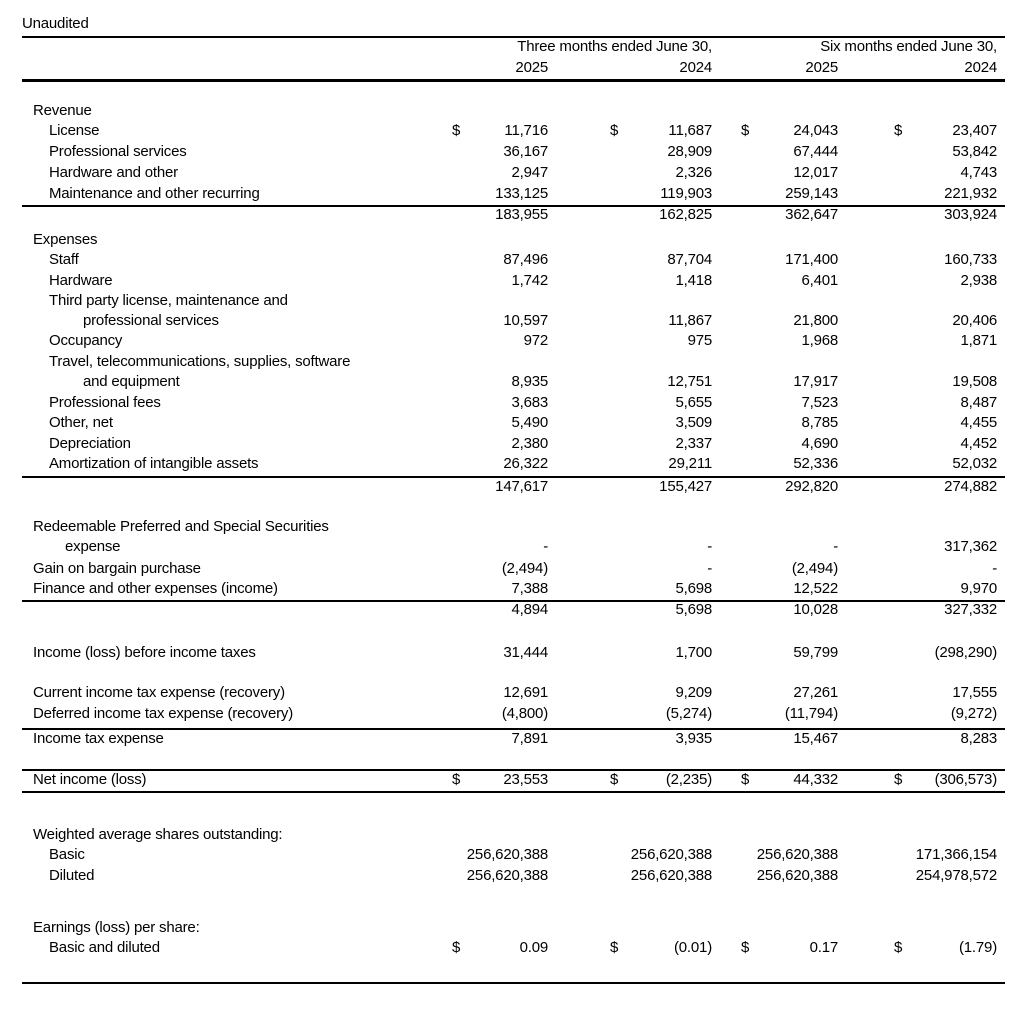 This screenshot has width=1024, height=1009. I want to click on cell-value: 10,028, so click(815, 609).